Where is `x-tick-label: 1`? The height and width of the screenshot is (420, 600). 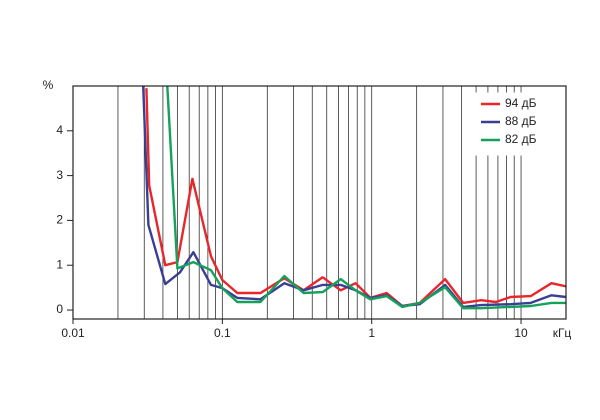 x-tick-label: 1 is located at coordinates (371, 333).